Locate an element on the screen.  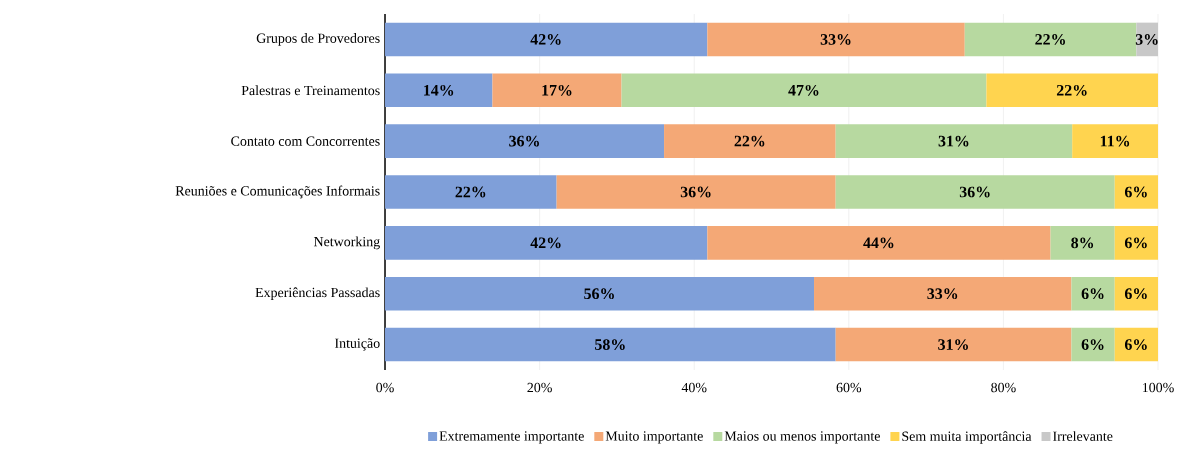
data-label: 3% is located at coordinates (1146, 39).